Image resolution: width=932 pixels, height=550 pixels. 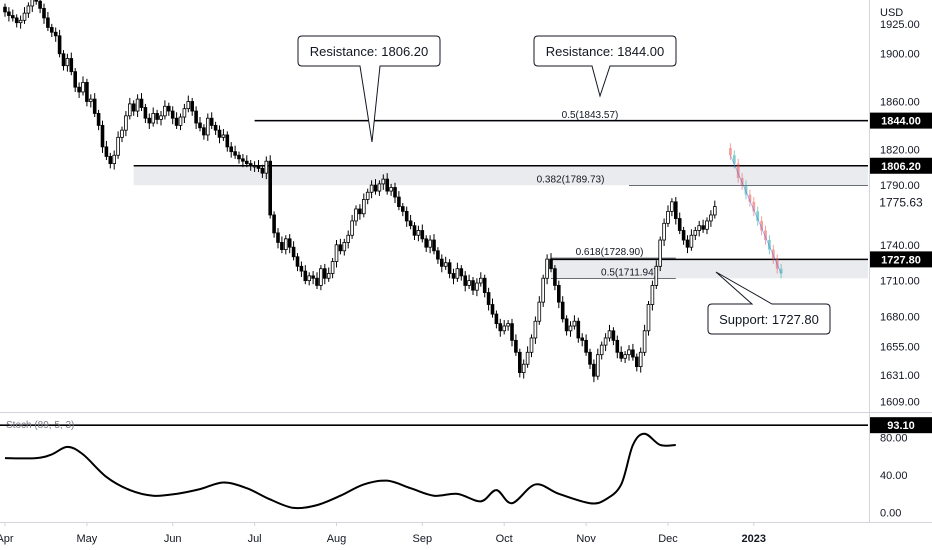 What do you see at coordinates (901, 425) in the screenshot?
I see `stoch-level-badge` at bounding box center [901, 425].